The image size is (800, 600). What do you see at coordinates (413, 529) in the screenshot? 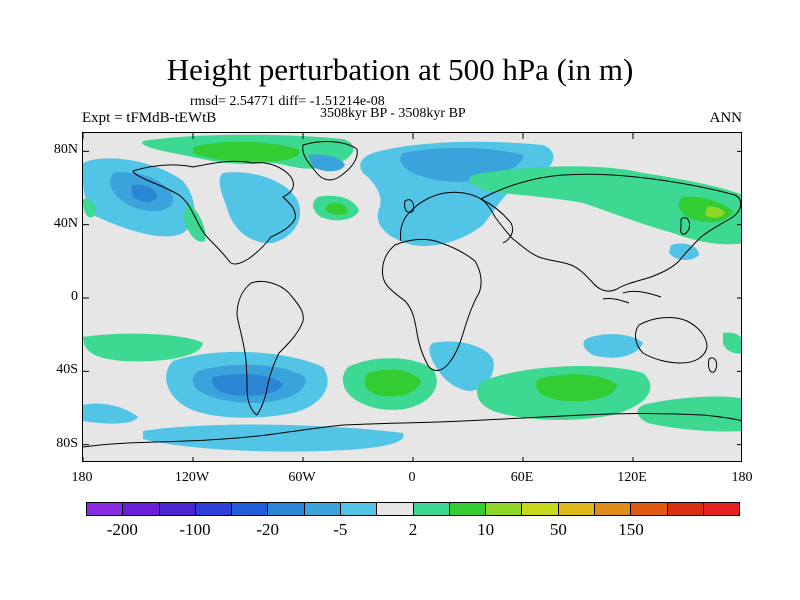
I see `colorbar-label: 2` at bounding box center [413, 529].